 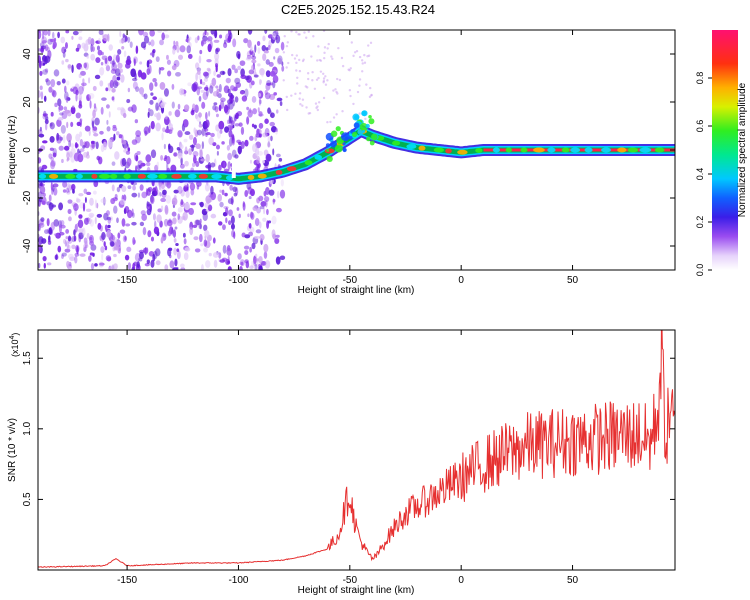 I want to click on y-tick-label: 20, so click(x=27, y=102).